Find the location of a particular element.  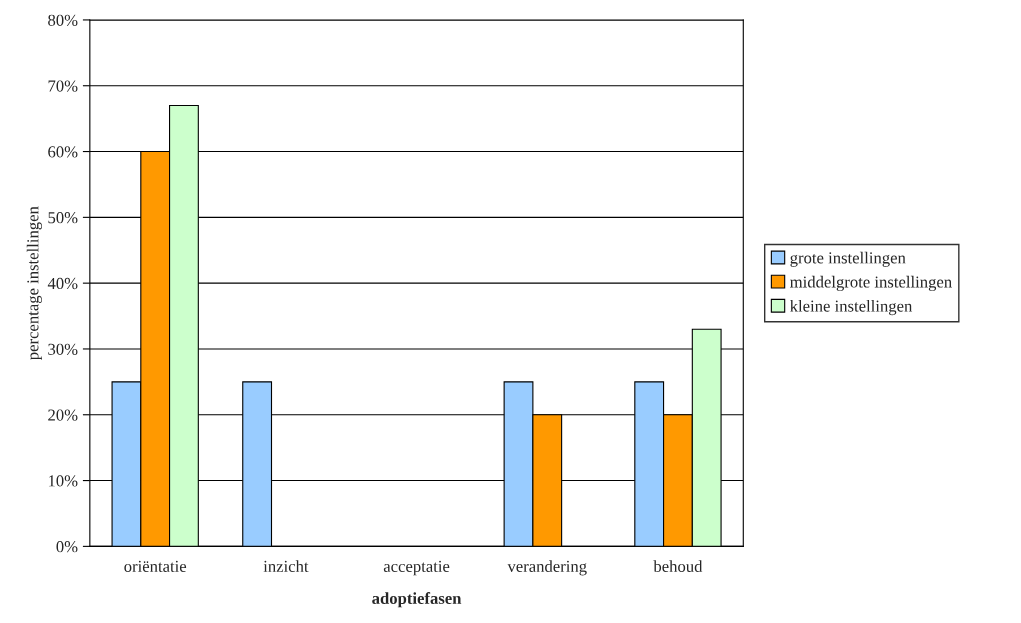

x-tick-label: verandering is located at coordinates (547, 568).